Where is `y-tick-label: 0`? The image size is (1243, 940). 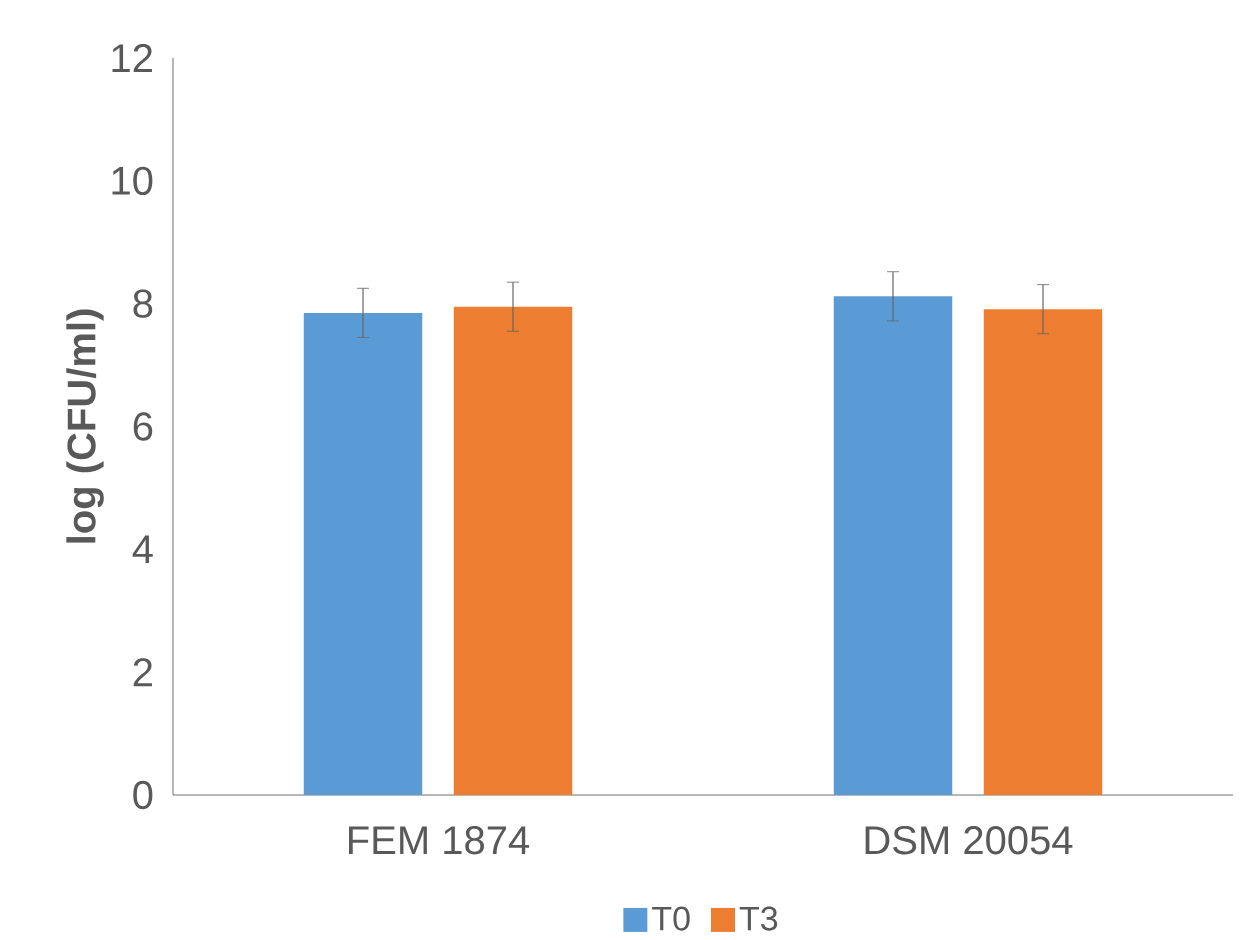 y-tick-label: 0 is located at coordinates (143, 795).